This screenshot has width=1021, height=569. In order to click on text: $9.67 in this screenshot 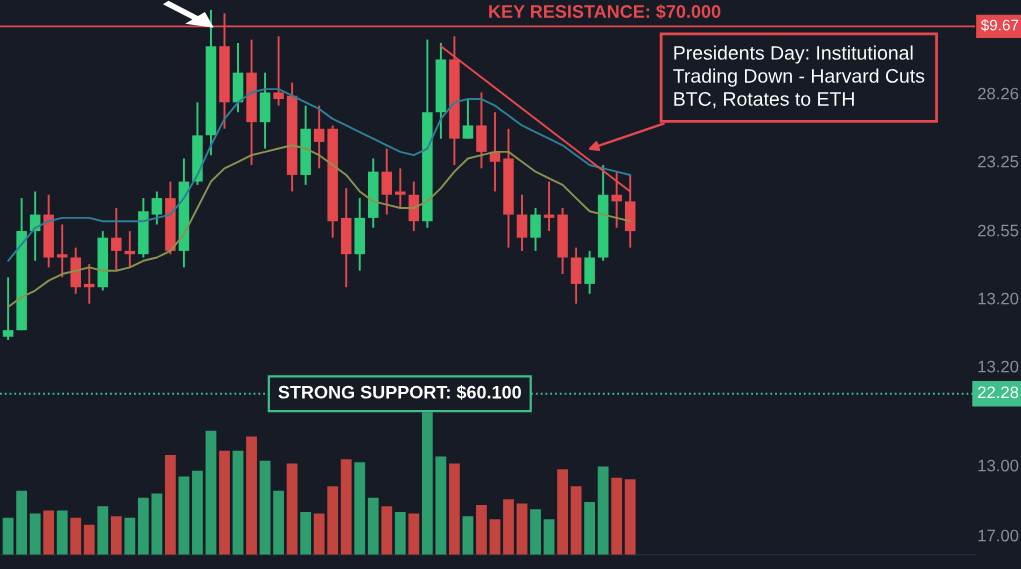, I will do `click(999, 25)`.